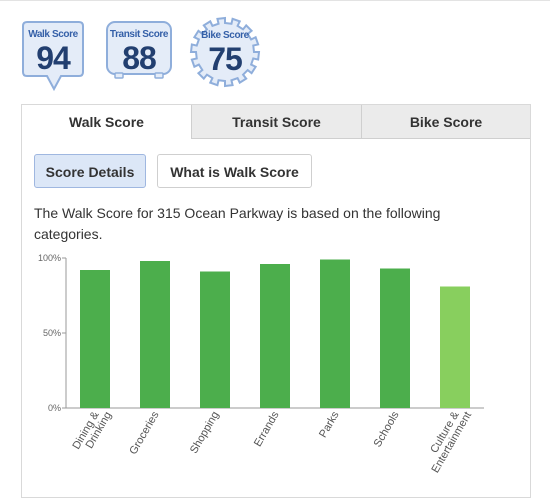 Image resolution: width=550 pixels, height=504 pixels. I want to click on walk-score-badge: Walk Score 94, so click(53, 56).